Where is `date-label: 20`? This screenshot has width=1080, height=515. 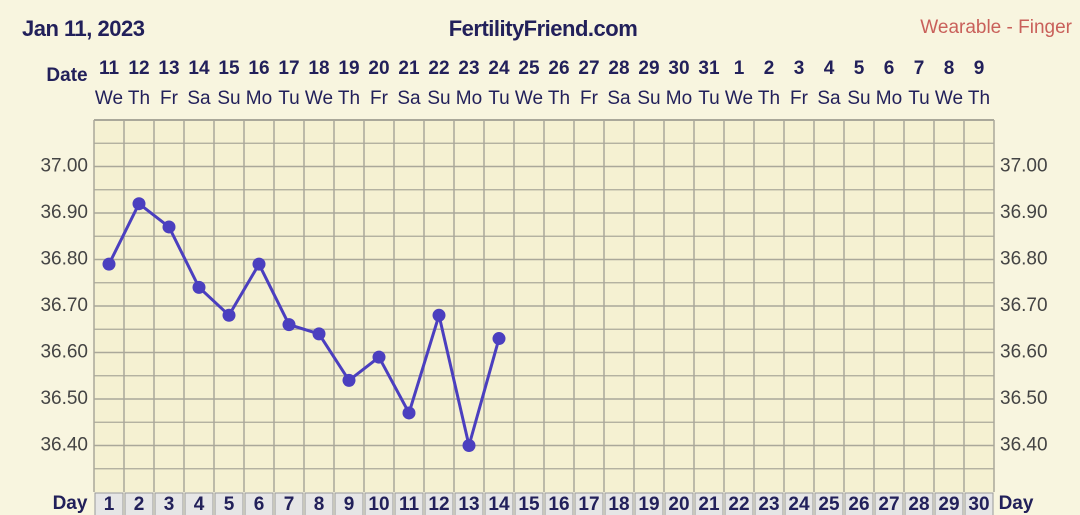 date-label: 20 is located at coordinates (378, 68).